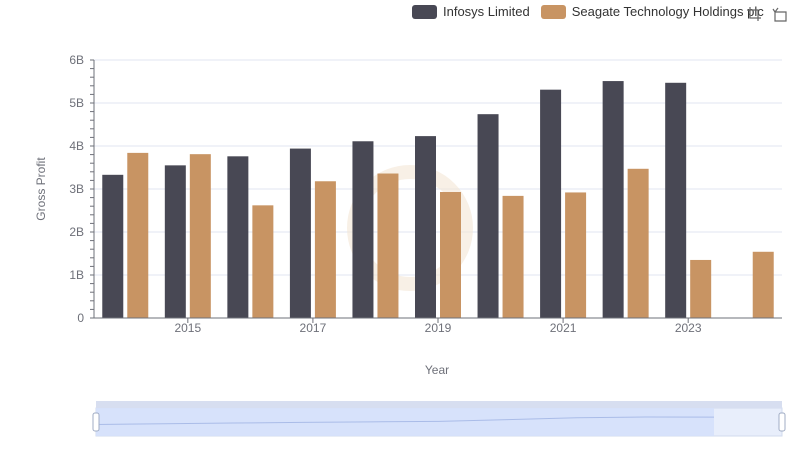 This screenshot has width=800, height=461. I want to click on toolbox, so click(767, 14).